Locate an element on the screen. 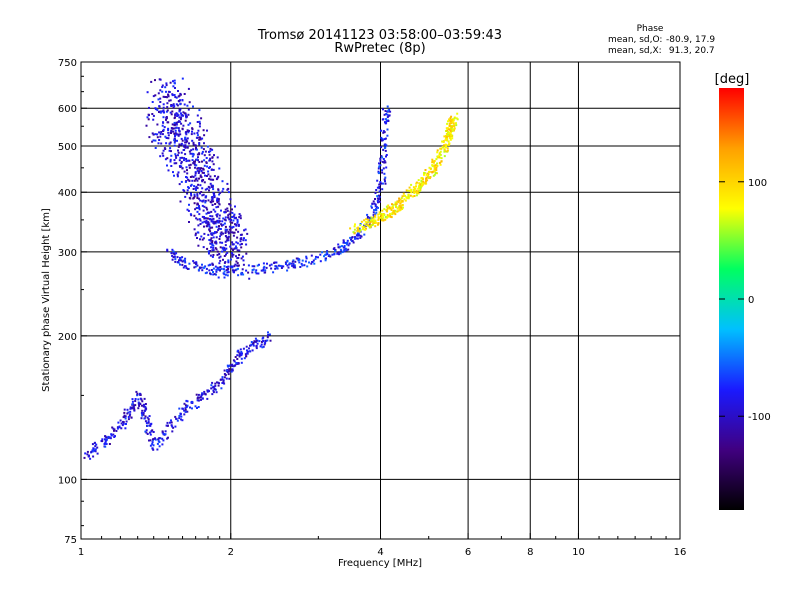  y-axis-label: Stationary phase Virtual Height [km] is located at coordinates (46, 300).